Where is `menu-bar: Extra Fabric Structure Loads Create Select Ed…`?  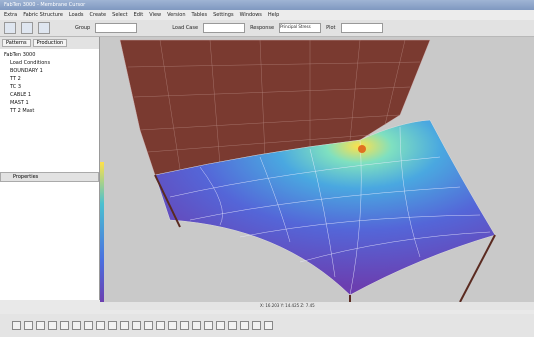
menu-bar: Extra Fabric Structure Loads Create Select Ed… is located at coordinates (267, 15).